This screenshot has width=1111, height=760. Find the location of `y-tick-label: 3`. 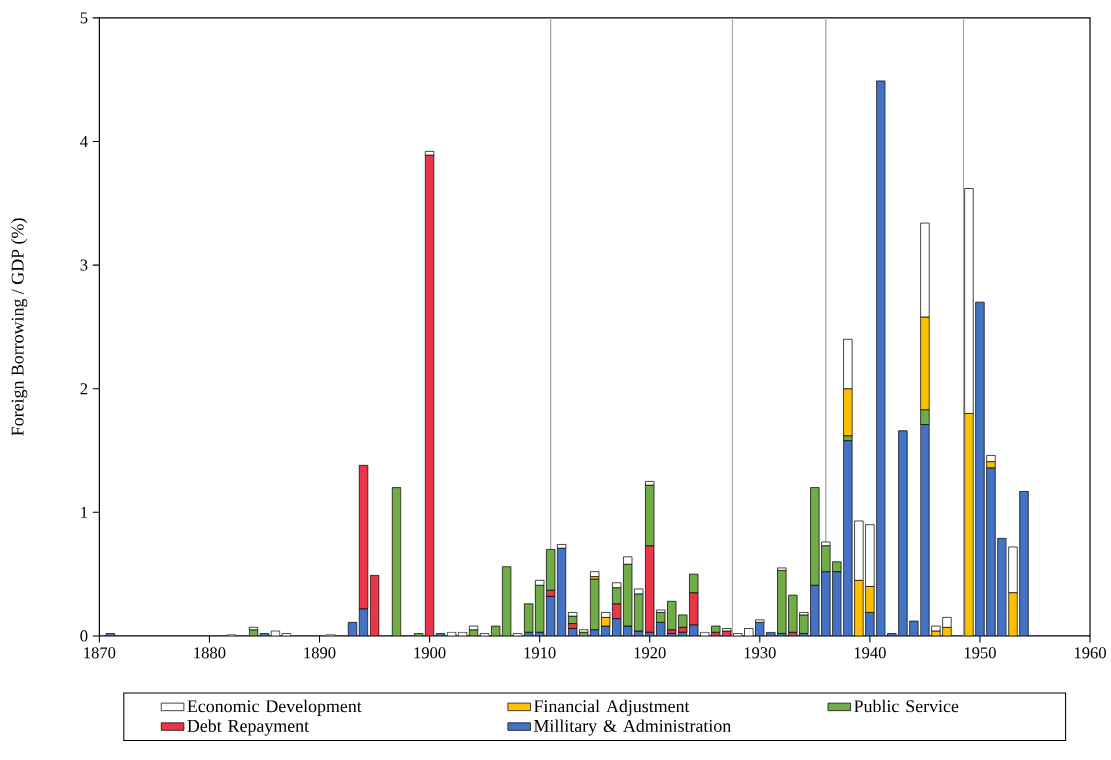

y-tick-label: 3 is located at coordinates (84, 265).